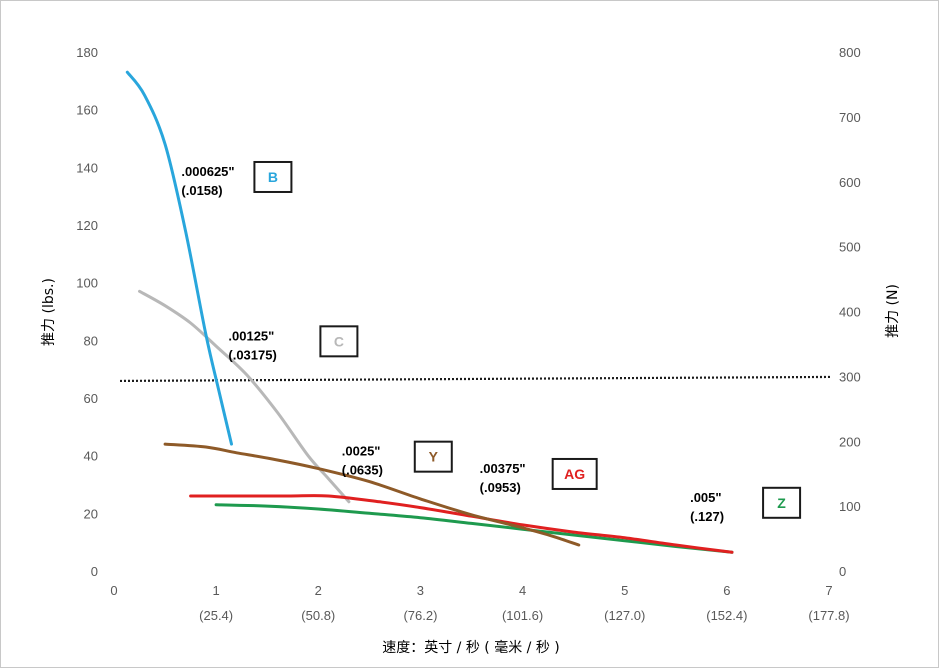 The height and width of the screenshot is (669, 939). Describe the element at coordinates (113, 590) in the screenshot. I see `x-tick-label: 0` at that location.